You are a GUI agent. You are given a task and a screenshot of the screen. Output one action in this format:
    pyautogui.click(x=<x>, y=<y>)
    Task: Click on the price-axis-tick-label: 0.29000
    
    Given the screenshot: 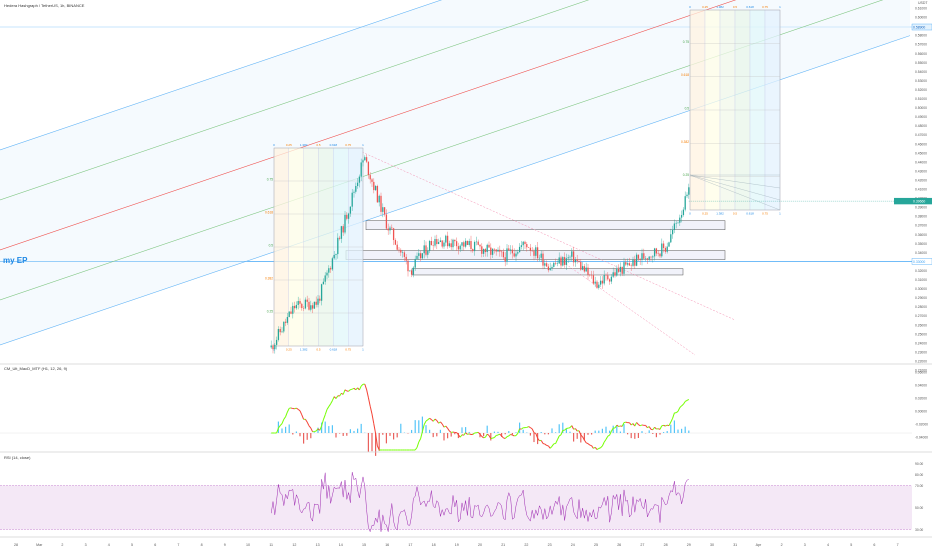 What is the action you would take?
    pyautogui.click(x=921, y=298)
    